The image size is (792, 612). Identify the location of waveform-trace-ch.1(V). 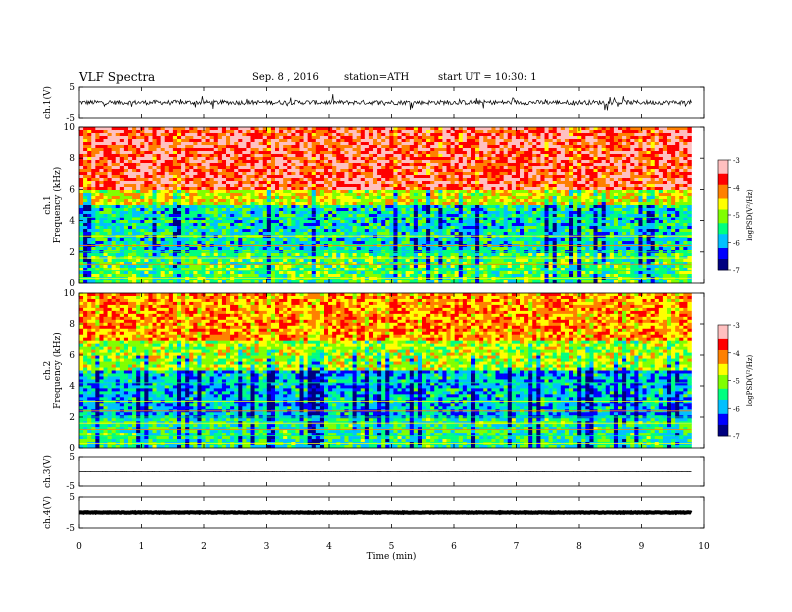
(385, 102).